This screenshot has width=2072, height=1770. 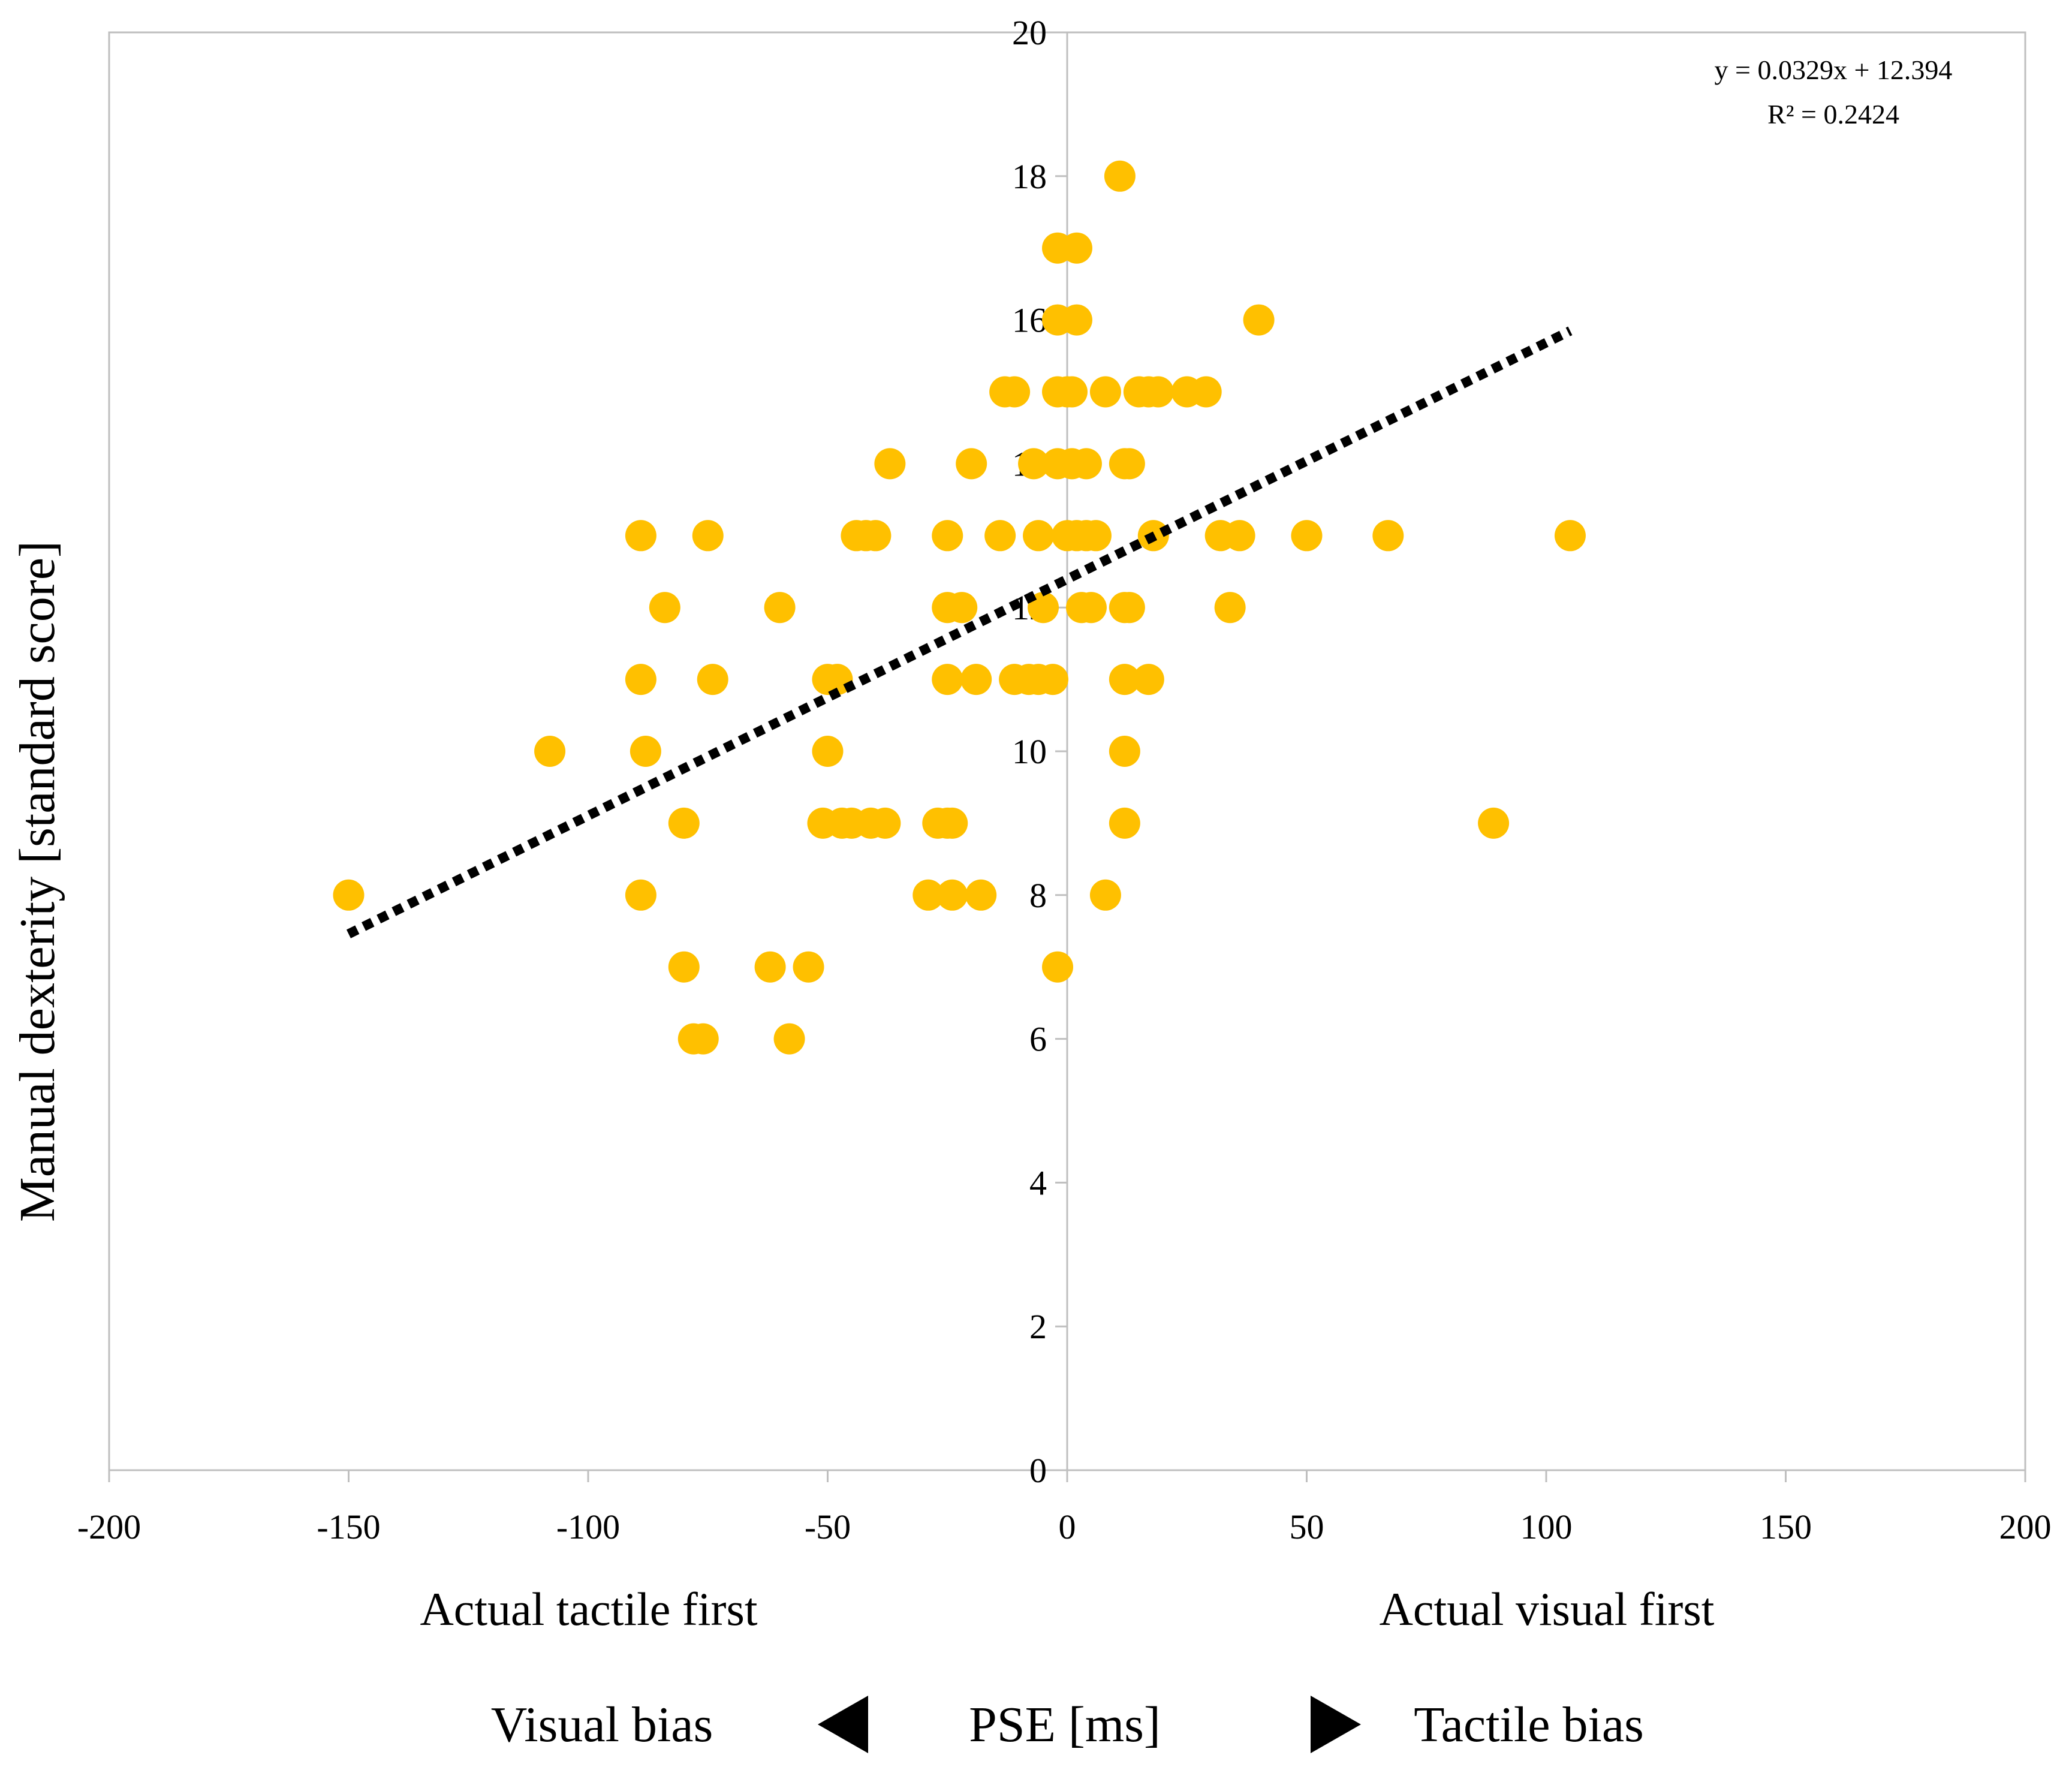 I want to click on x-axis: -200 -150 -100 -50 0 50 100 150 200, so click(x=1064, y=1507).